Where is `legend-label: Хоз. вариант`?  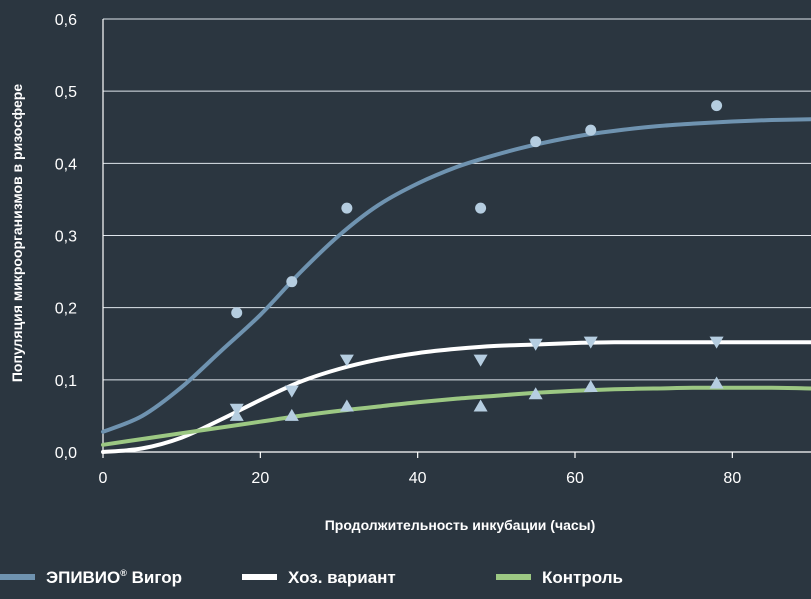
legend-label: Хоз. вариант is located at coordinates (342, 577).